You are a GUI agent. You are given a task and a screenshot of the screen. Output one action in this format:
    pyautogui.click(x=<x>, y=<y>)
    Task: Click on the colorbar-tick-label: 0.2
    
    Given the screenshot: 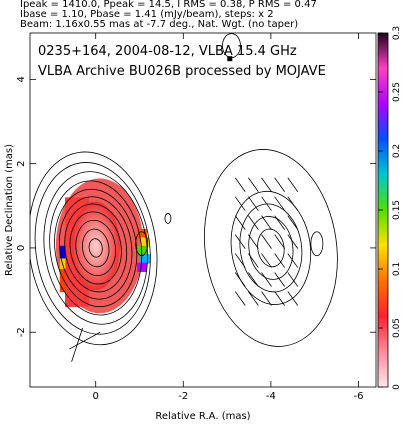 What is the action you would take?
    pyautogui.click(x=397, y=151)
    